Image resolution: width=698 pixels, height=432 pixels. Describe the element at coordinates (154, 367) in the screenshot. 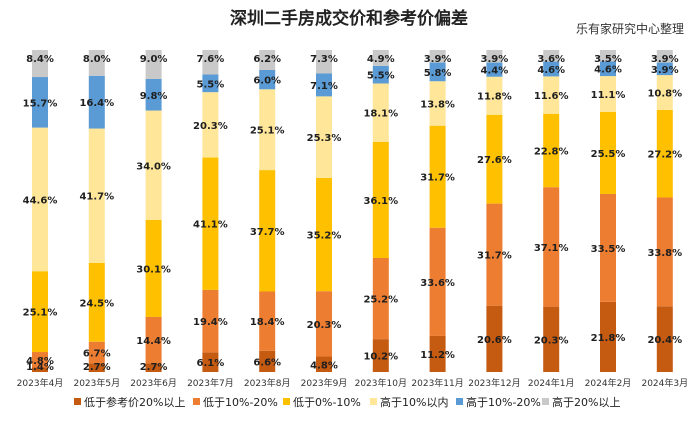

I see `data-label: 2.7%` at that location.